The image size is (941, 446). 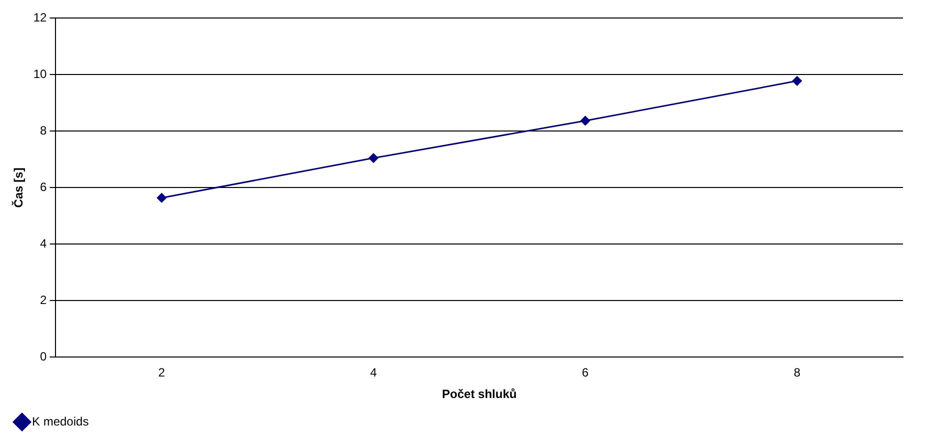 What do you see at coordinates (585, 373) in the screenshot?
I see `x-tick-label: 6` at bounding box center [585, 373].